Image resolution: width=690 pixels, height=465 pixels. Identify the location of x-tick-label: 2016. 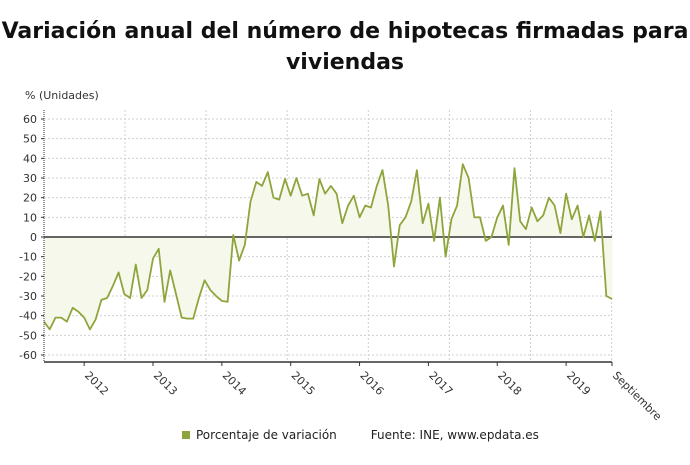
(371, 383).